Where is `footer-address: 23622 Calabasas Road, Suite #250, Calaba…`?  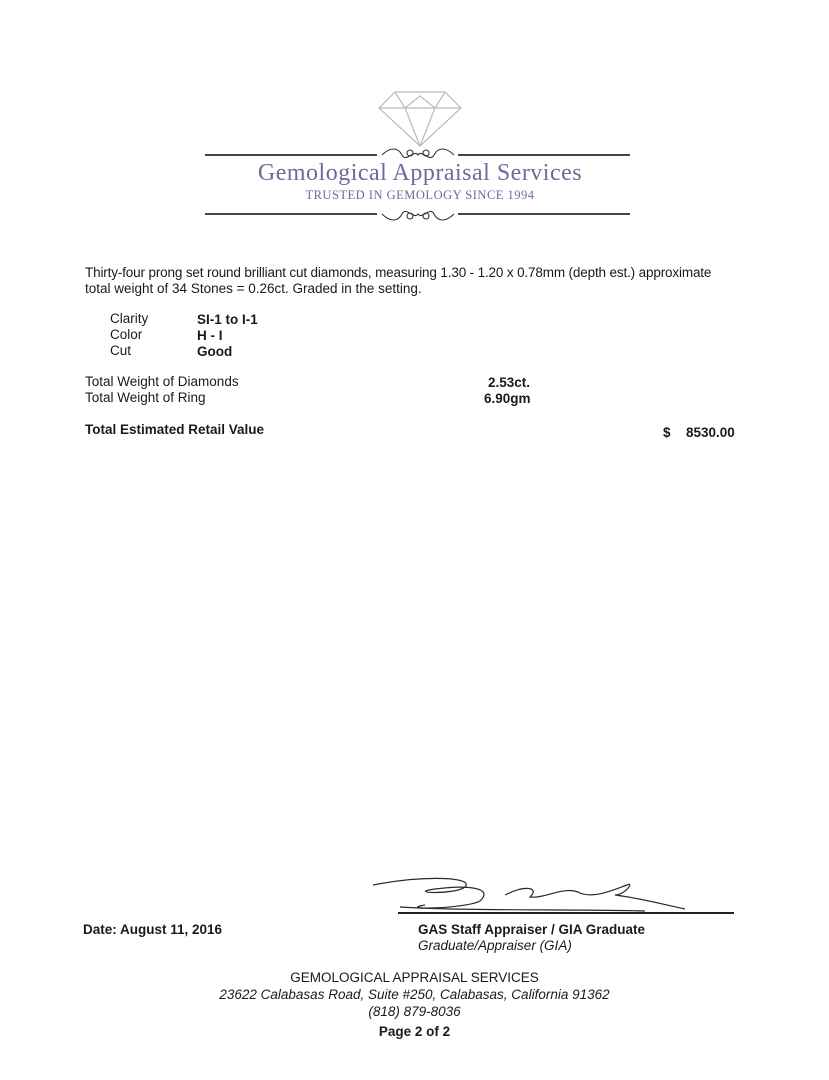 footer-address: 23622 Calabasas Road, Suite #250, Calaba… is located at coordinates (414, 994).